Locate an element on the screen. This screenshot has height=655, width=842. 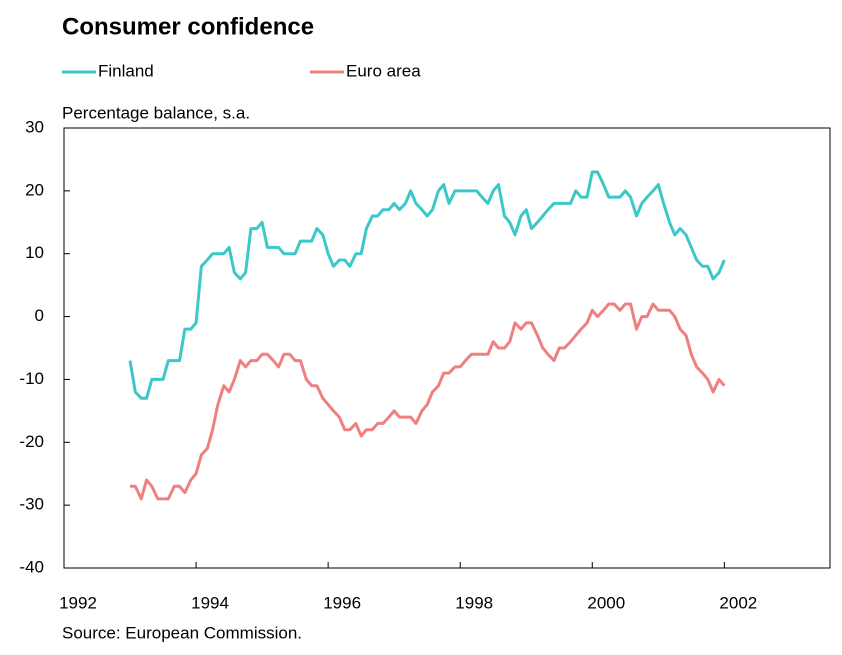
chart-title: Consumer confidence is located at coordinates (188, 26).